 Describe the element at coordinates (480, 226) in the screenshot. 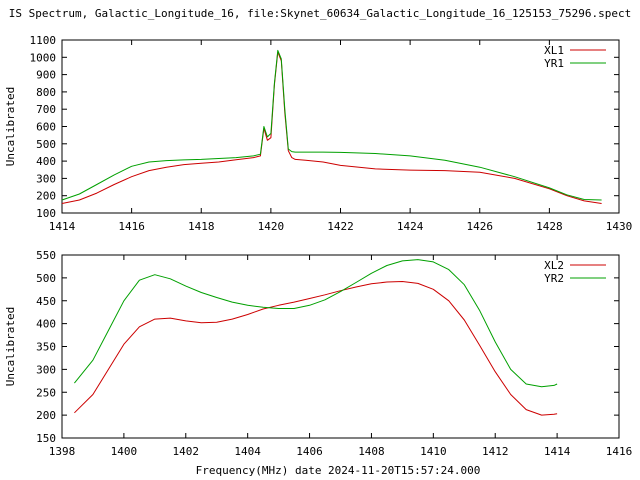

I see `x-tick-label: 1426` at that location.